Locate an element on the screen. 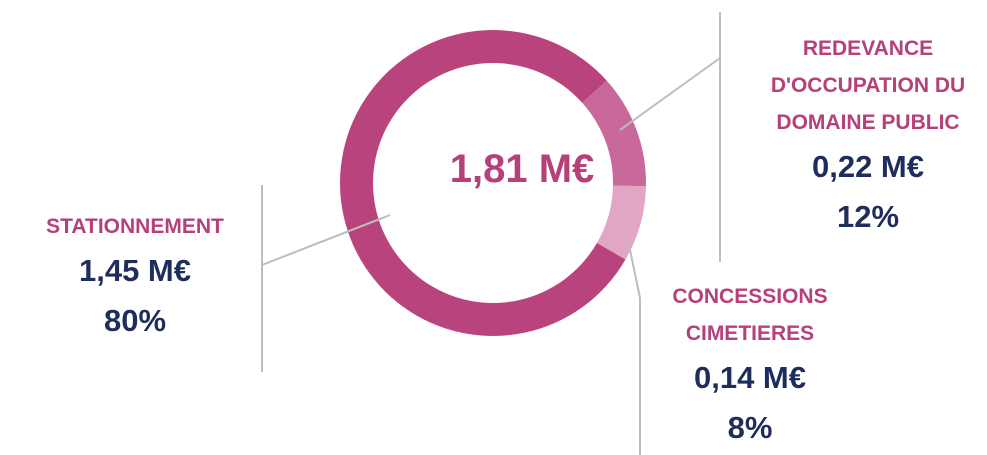  value-label: 80% is located at coordinates (135, 320).